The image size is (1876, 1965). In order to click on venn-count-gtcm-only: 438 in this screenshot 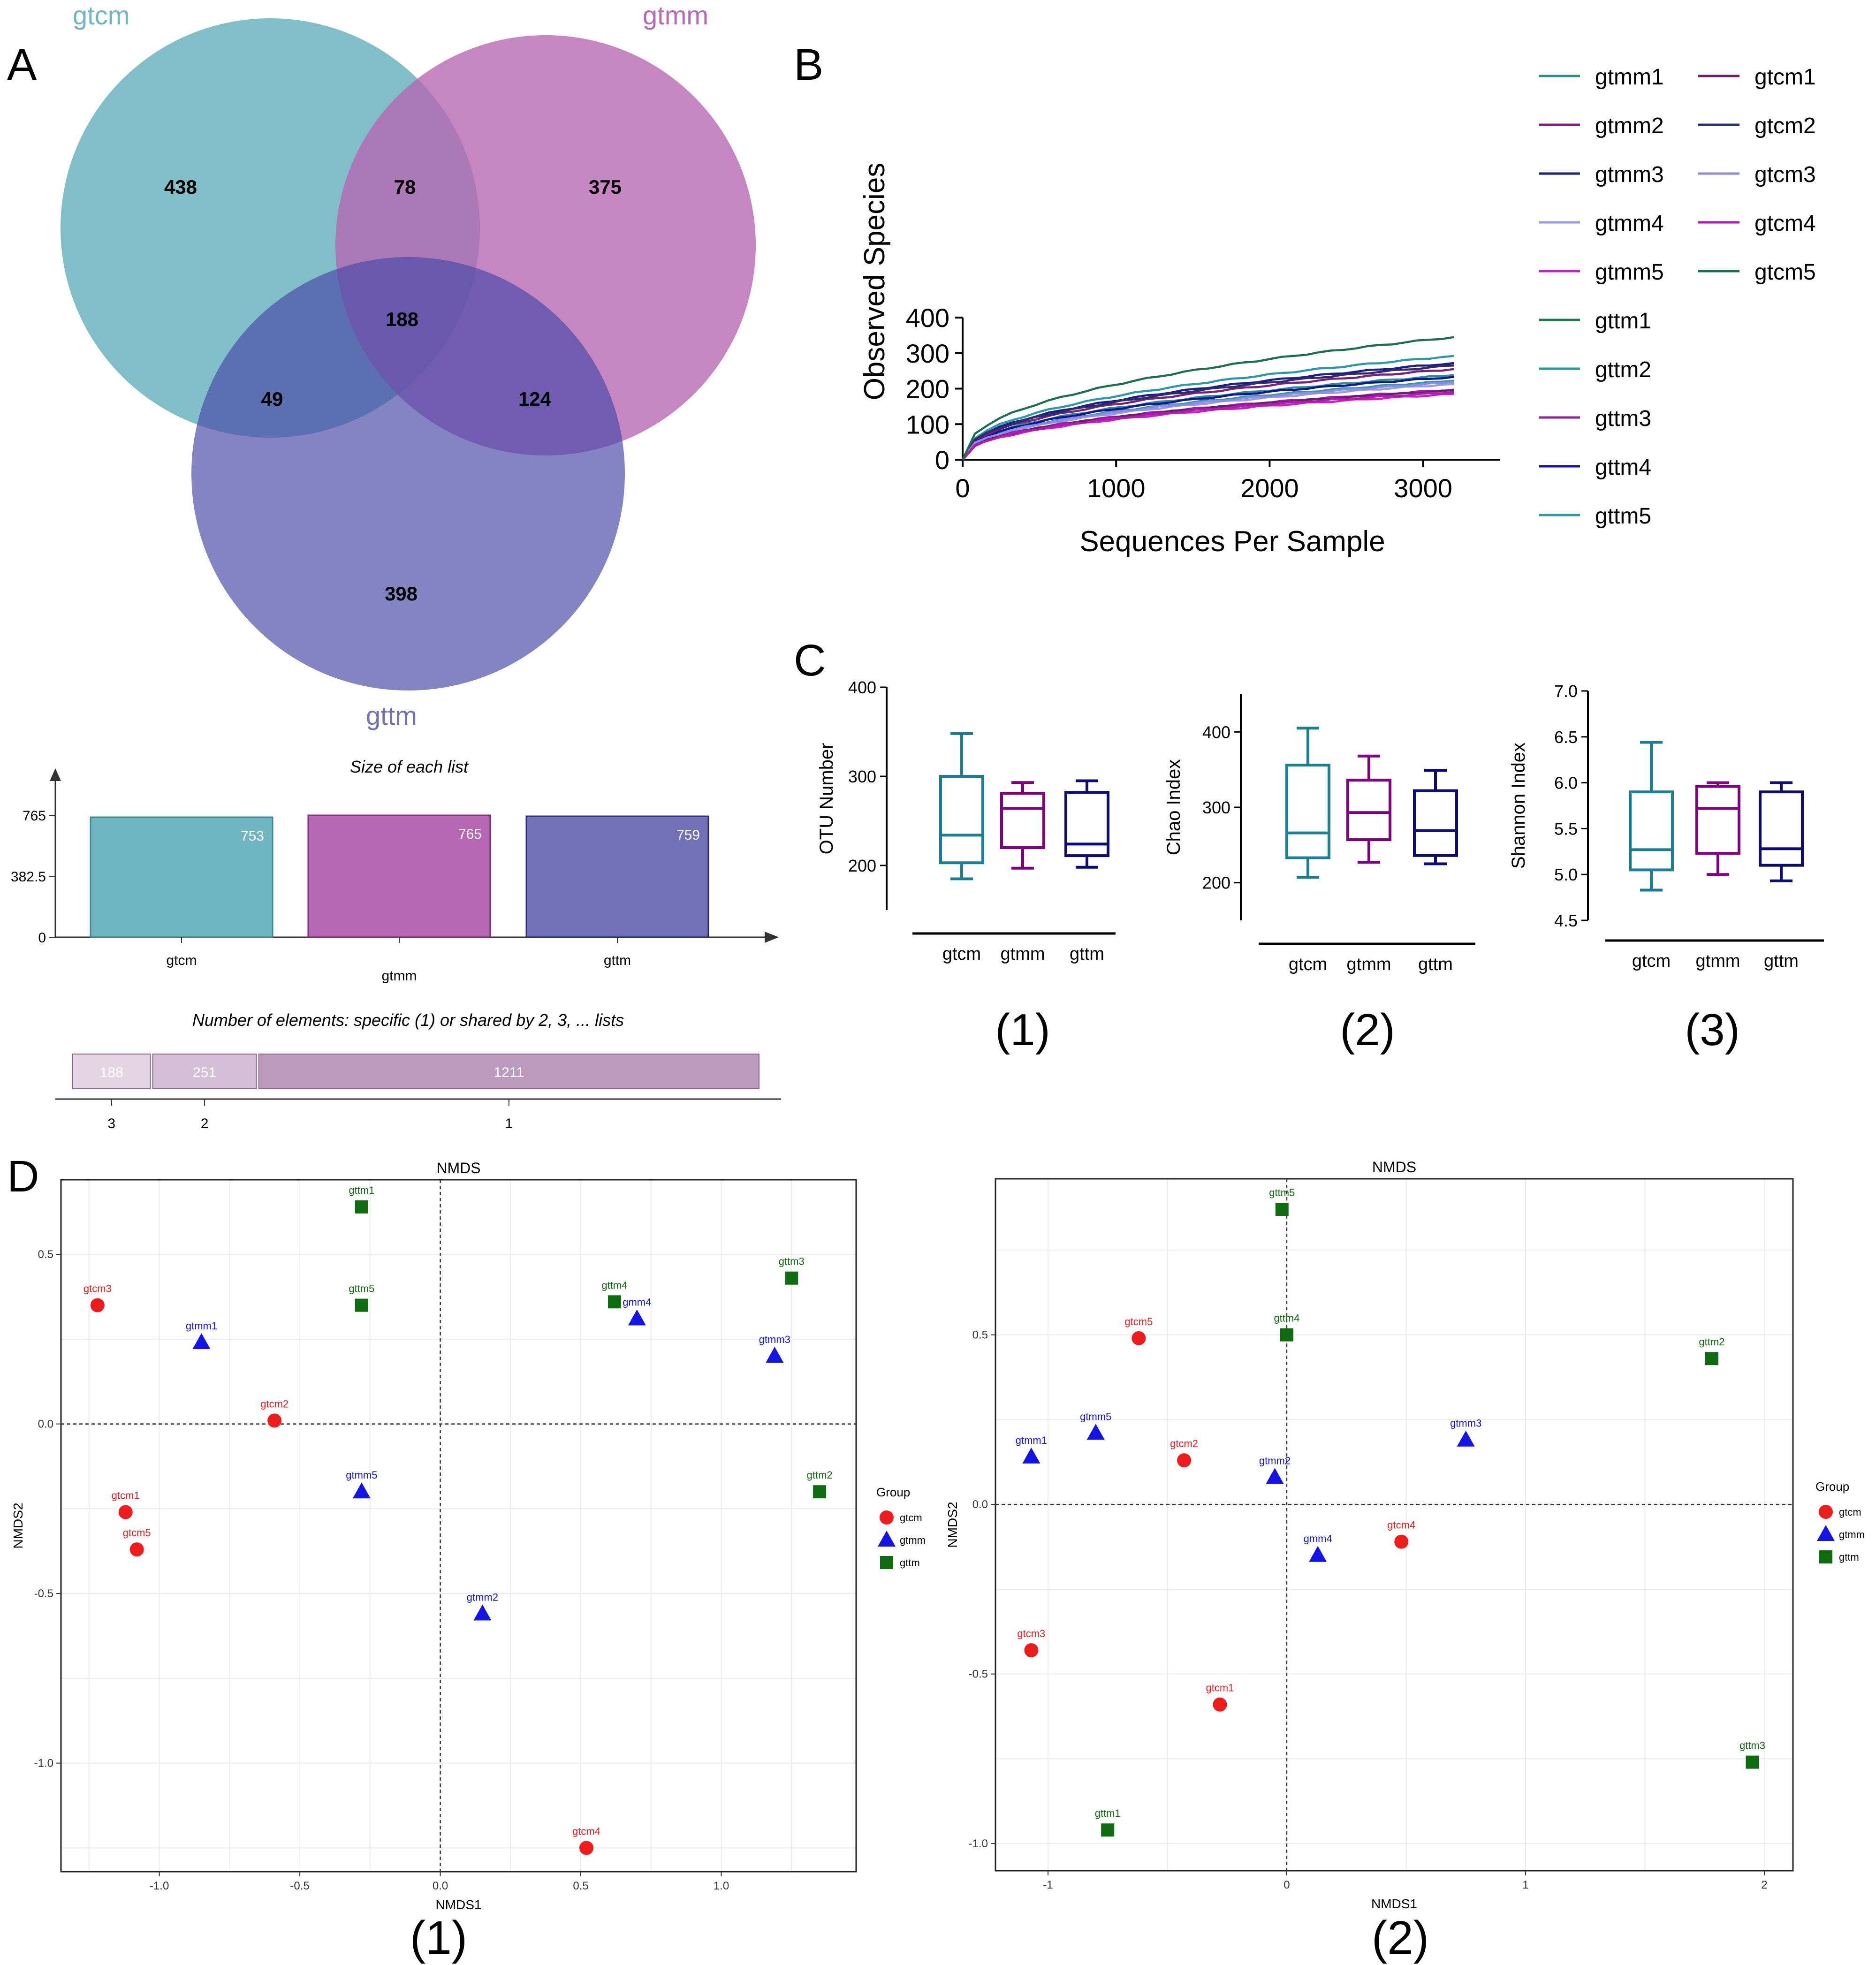, I will do `click(181, 187)`.